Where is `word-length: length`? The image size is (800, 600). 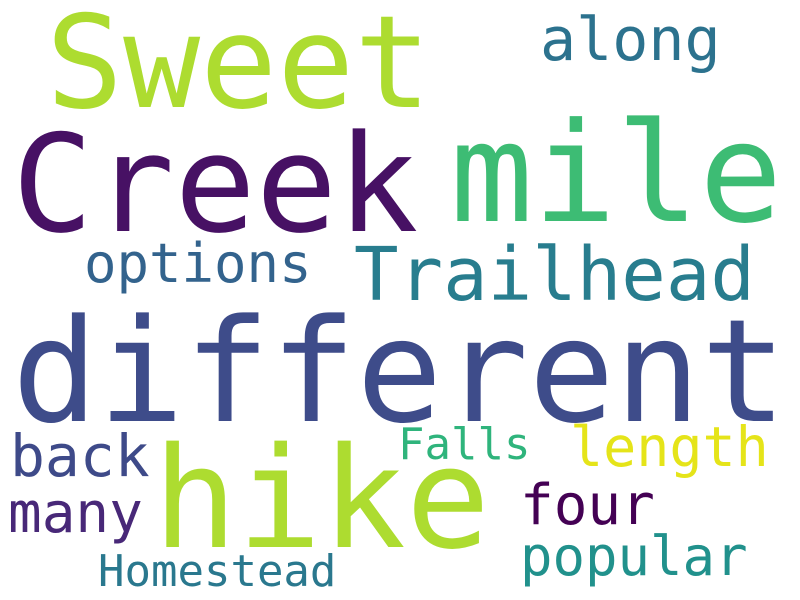
word-length: length is located at coordinates (669, 447).